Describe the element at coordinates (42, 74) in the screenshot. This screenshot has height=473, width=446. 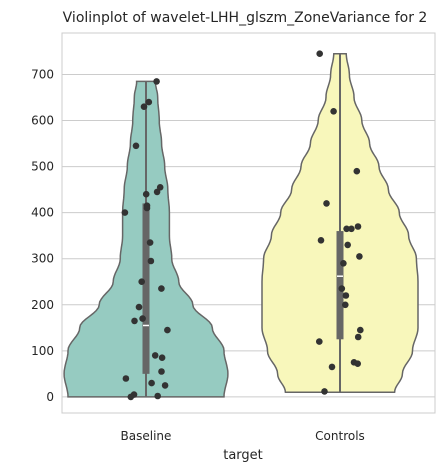
I see `y-tick-label: 700` at that location.